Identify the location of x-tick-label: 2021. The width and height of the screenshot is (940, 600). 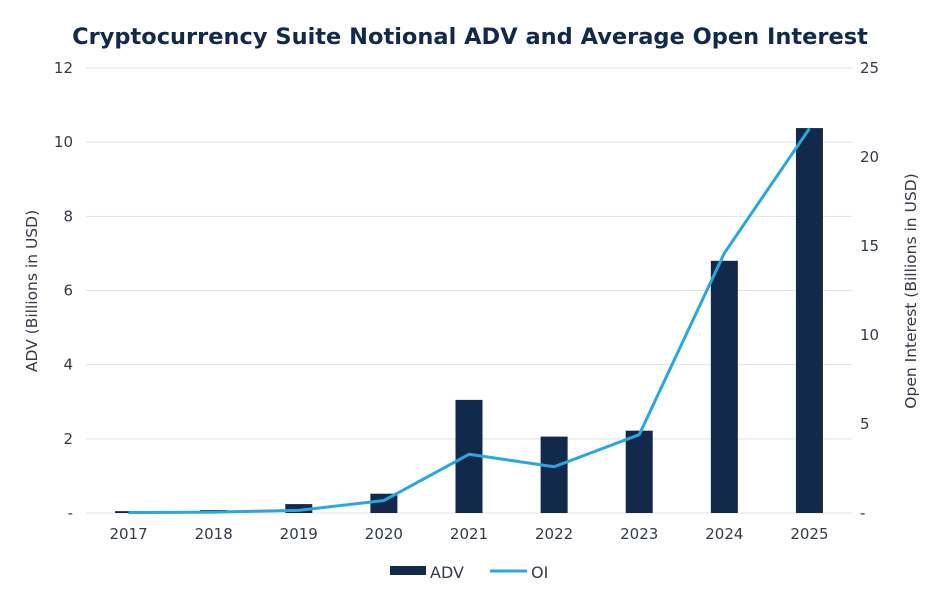
(469, 534).